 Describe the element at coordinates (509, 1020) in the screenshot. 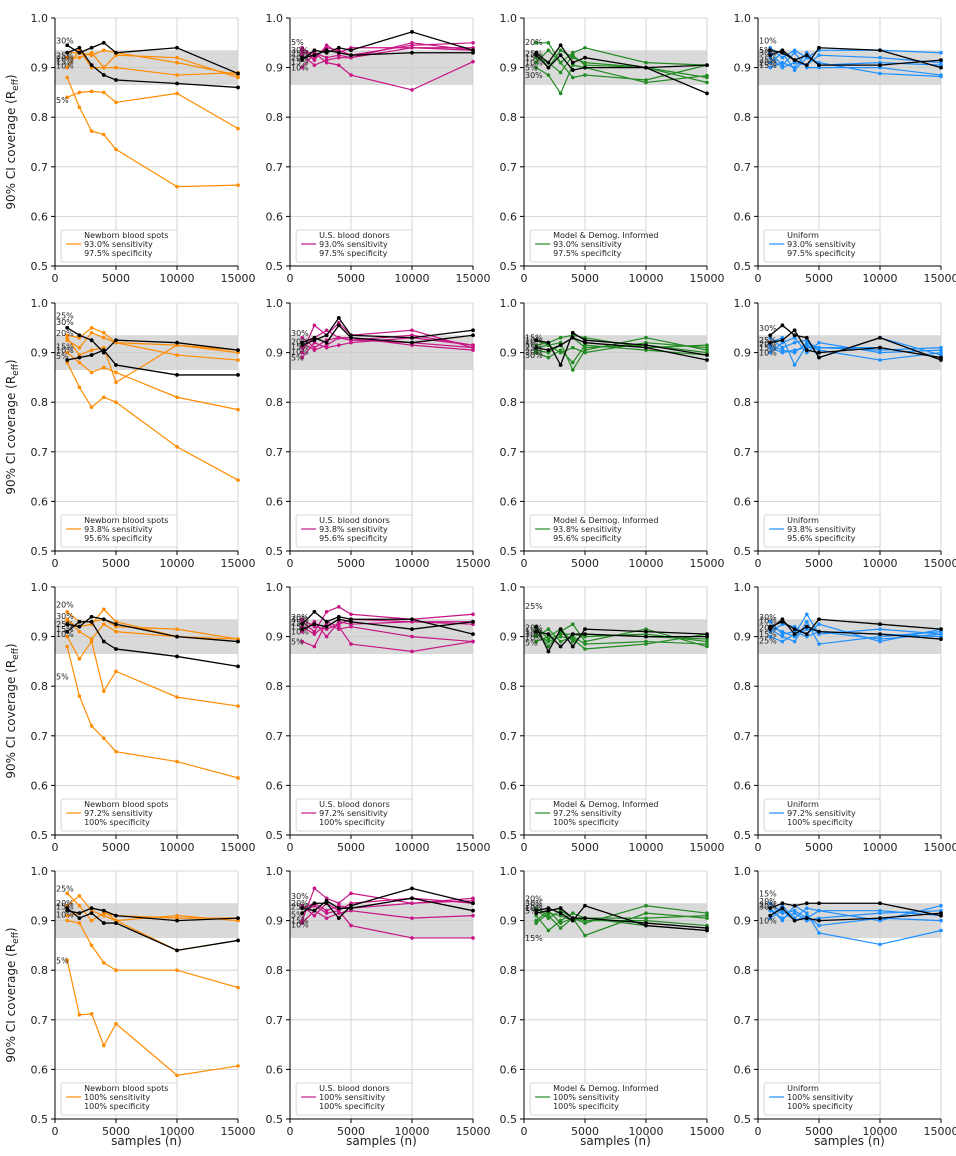

I see `y-tick-label: 0.7` at that location.